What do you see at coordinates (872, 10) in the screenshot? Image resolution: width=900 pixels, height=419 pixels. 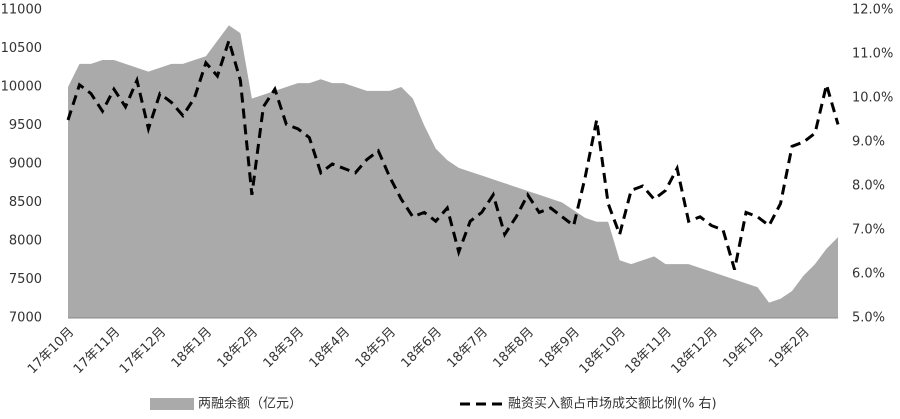 I see `y2-tick-label: 12.0%` at bounding box center [872, 10].